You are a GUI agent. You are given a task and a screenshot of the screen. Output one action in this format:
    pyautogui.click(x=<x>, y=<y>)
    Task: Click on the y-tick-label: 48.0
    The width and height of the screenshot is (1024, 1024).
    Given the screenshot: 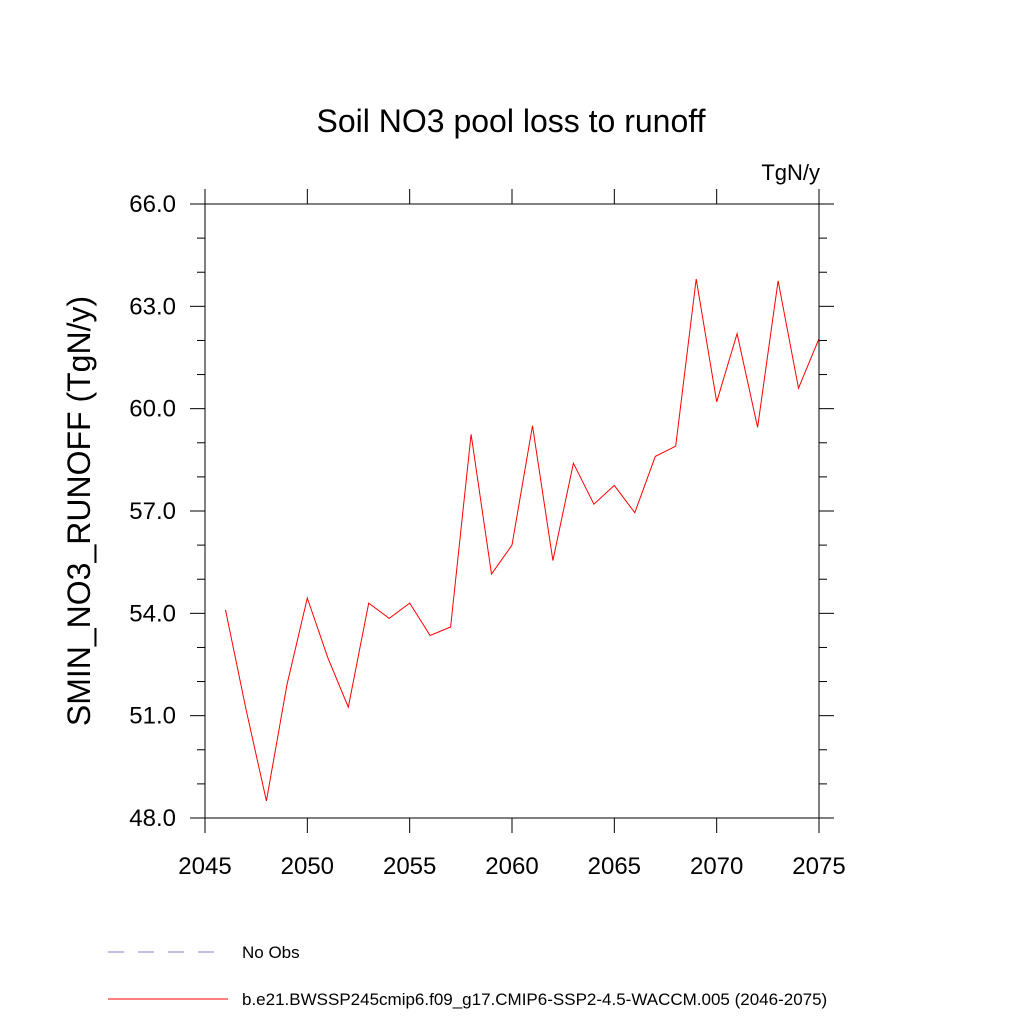 What is the action you would take?
    pyautogui.click(x=152, y=818)
    